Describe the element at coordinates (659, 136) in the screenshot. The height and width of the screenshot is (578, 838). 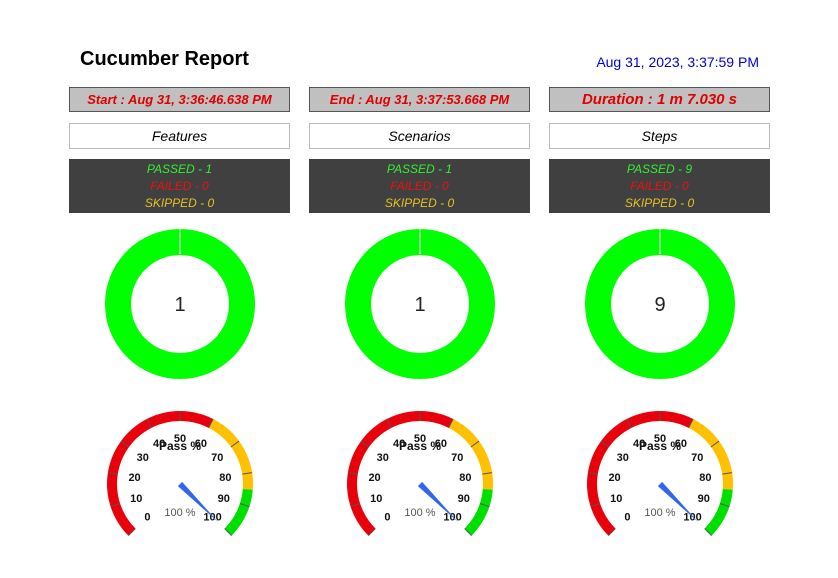
I see `steps-header: Steps` at that location.